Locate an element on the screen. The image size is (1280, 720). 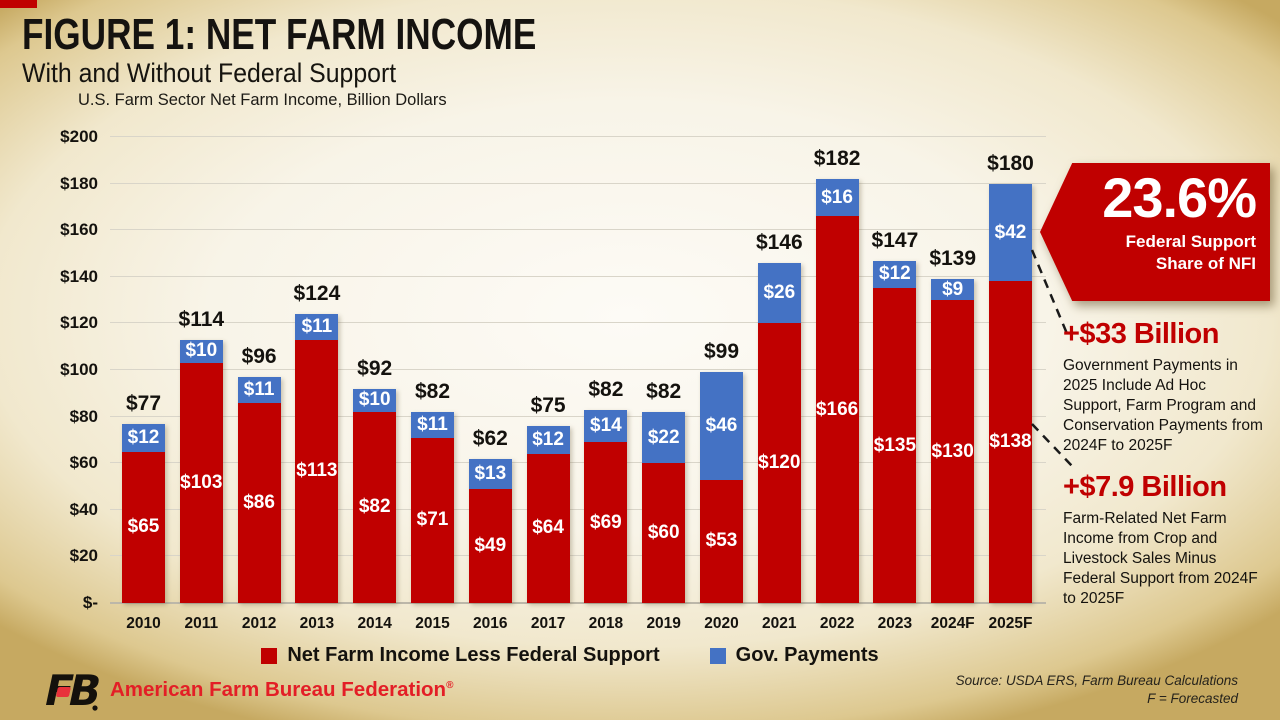
bar-stack-2013: $113 $11 is located at coordinates (317, 458).